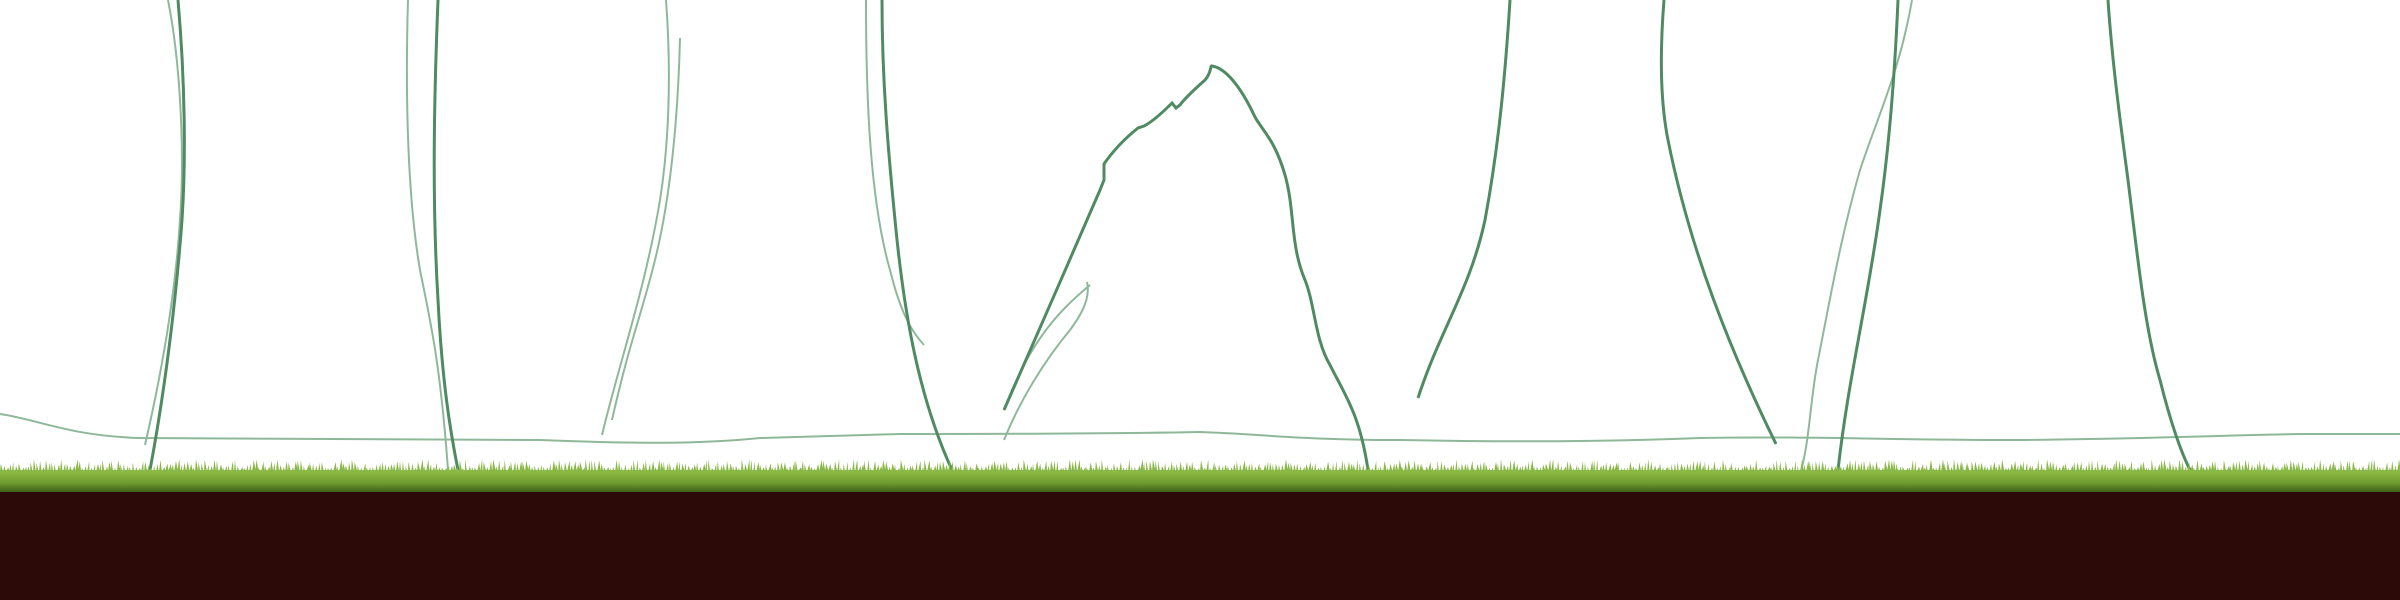  Describe the element at coordinates (1200, 475) in the screenshot. I see `grass-strip` at that location.